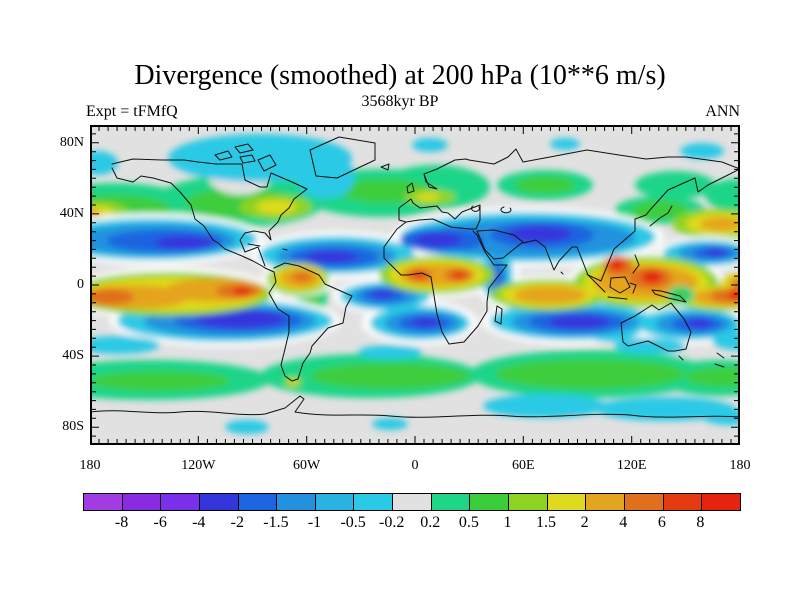  What do you see at coordinates (307, 465) in the screenshot?
I see `x-axis-label: 60W` at bounding box center [307, 465].